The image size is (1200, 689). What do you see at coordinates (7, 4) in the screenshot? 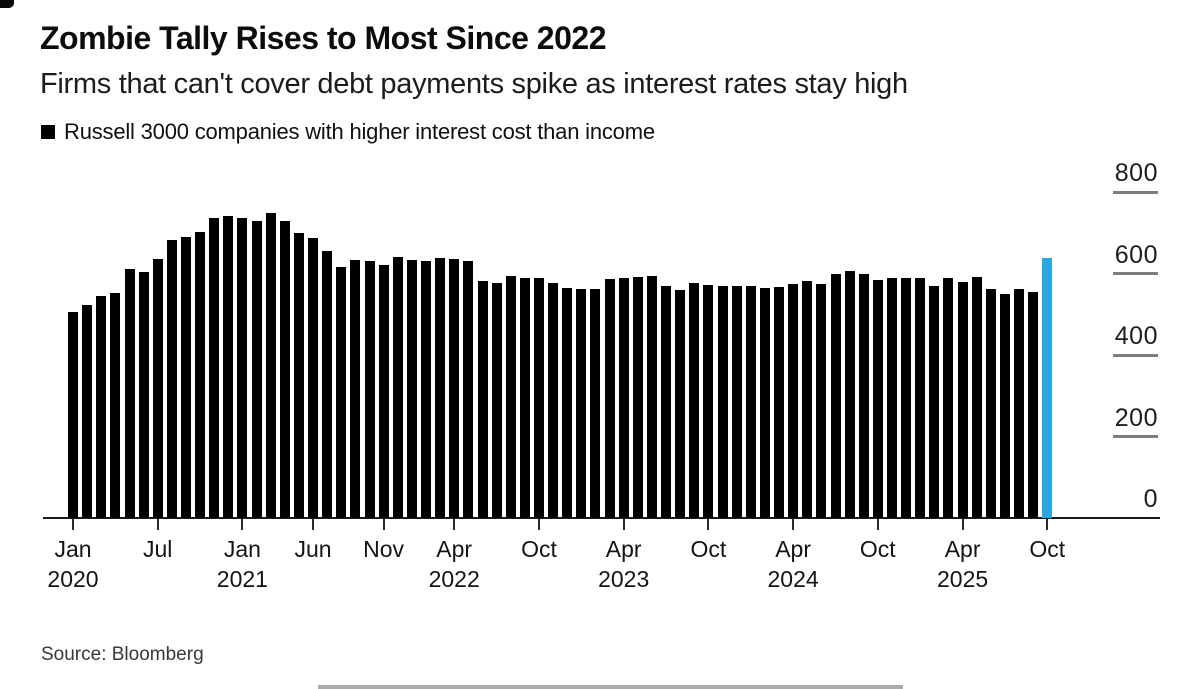
I see `corner-artifact` at bounding box center [7, 4].